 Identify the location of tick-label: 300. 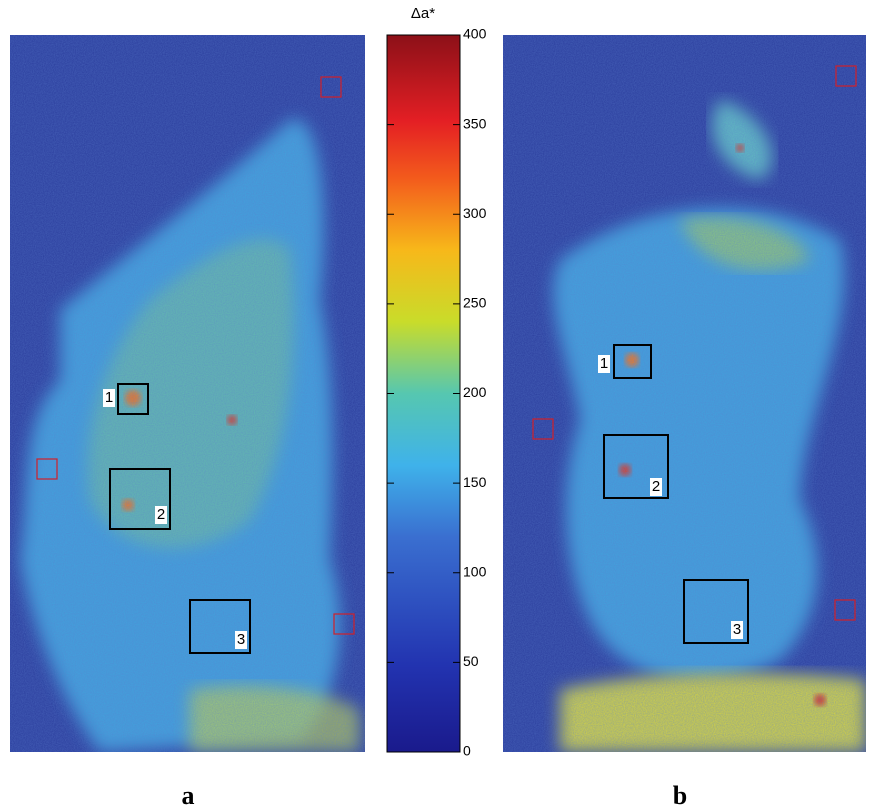
(475, 213).